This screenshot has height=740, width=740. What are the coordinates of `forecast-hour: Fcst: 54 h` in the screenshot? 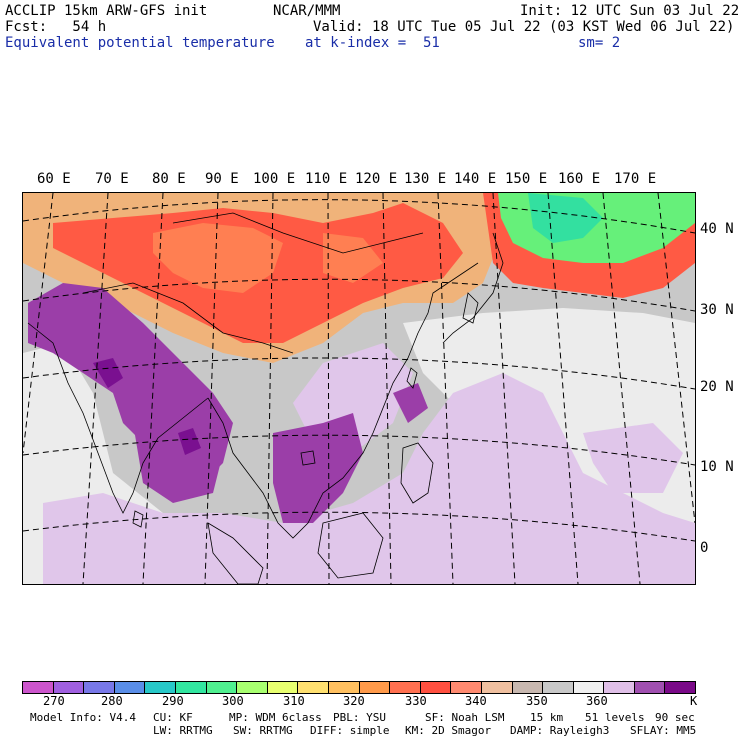 It's located at (56, 27).